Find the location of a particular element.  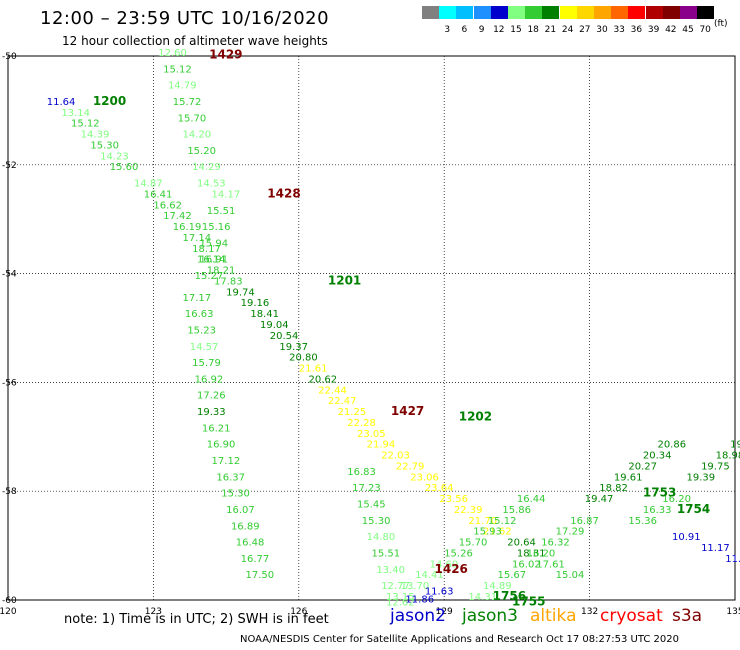

wave-height-value: 23.56 is located at coordinates (453, 499).